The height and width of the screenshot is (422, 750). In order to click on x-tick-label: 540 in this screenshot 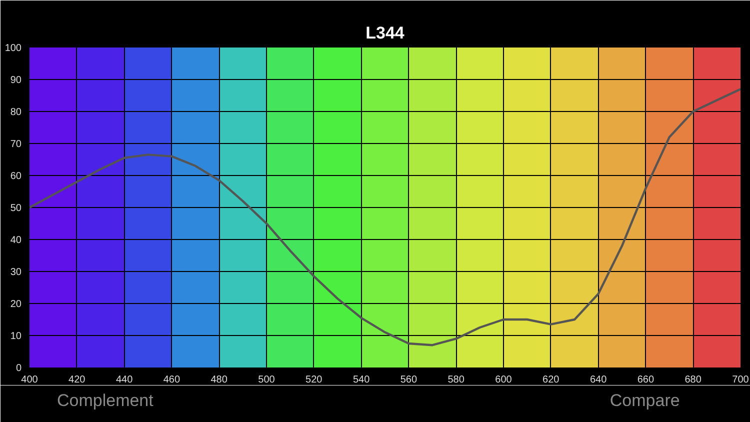, I will do `click(361, 380)`.